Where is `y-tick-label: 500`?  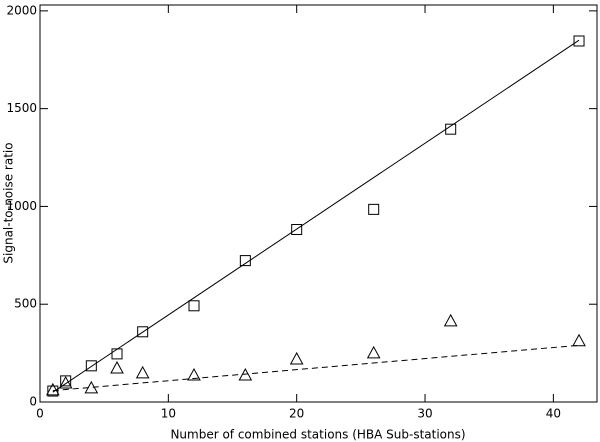 y-tick-label: 500 is located at coordinates (25, 304).